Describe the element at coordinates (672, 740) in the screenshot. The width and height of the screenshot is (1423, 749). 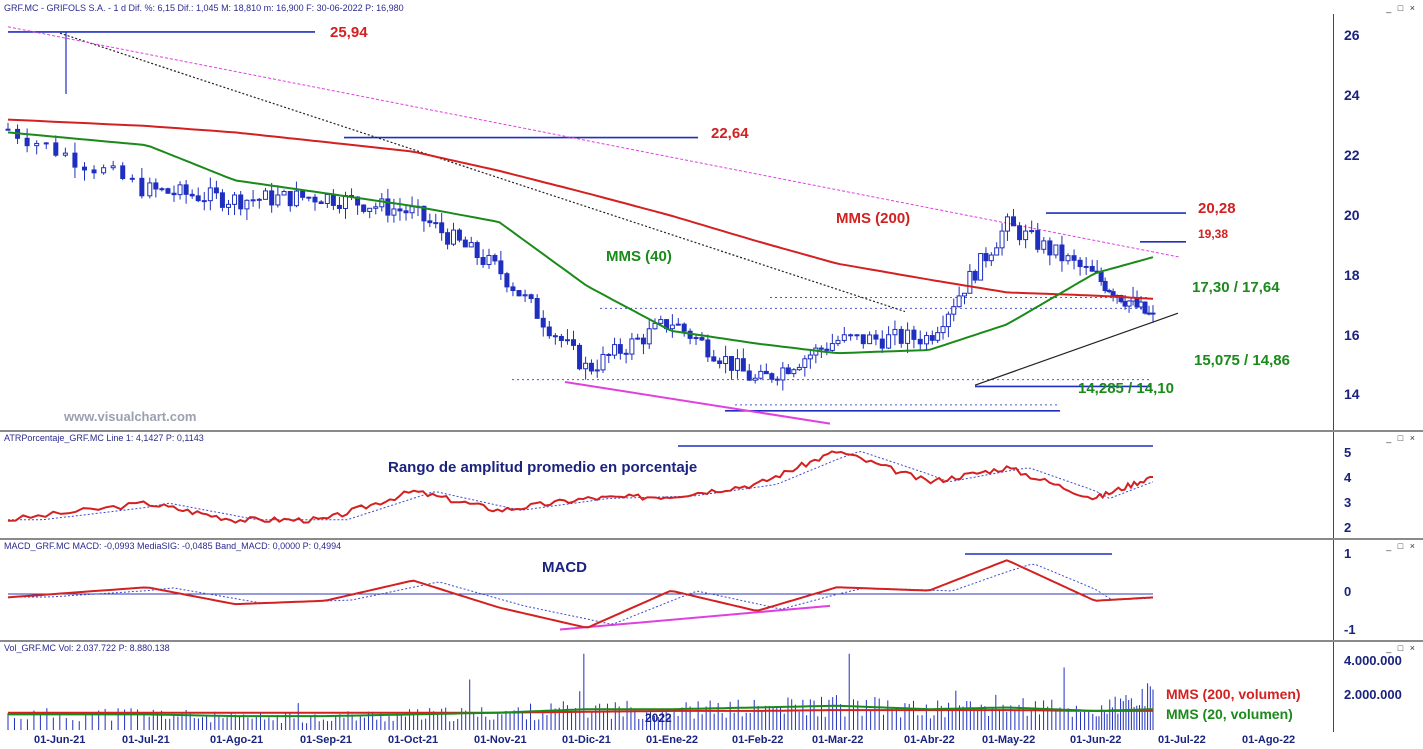
I see `x-tick-label: 01-Ene-22` at that location.